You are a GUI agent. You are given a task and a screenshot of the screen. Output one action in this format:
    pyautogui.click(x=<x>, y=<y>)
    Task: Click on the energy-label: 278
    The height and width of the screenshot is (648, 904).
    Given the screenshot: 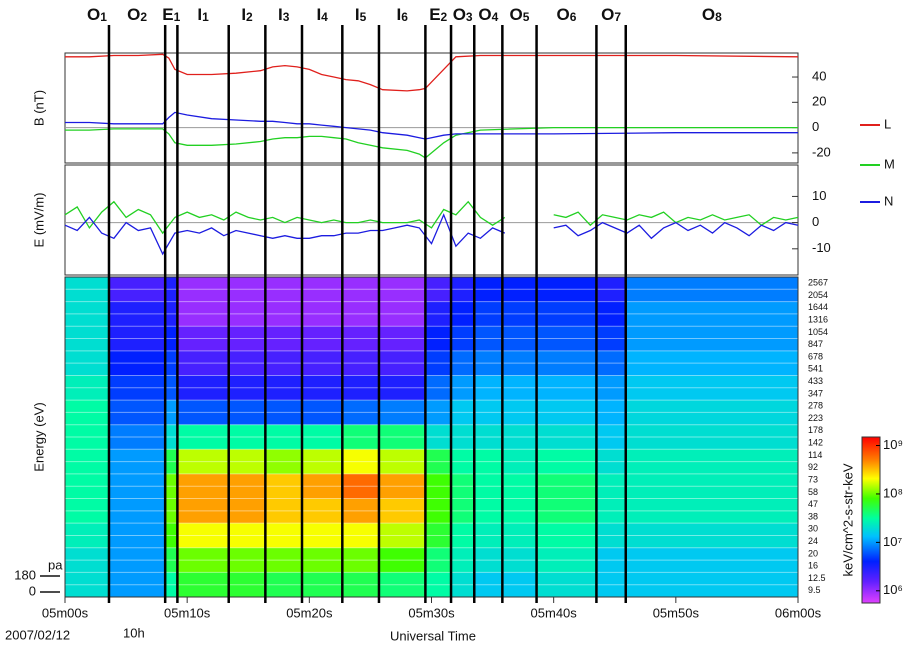 What is the action you would take?
    pyautogui.click(x=815, y=406)
    